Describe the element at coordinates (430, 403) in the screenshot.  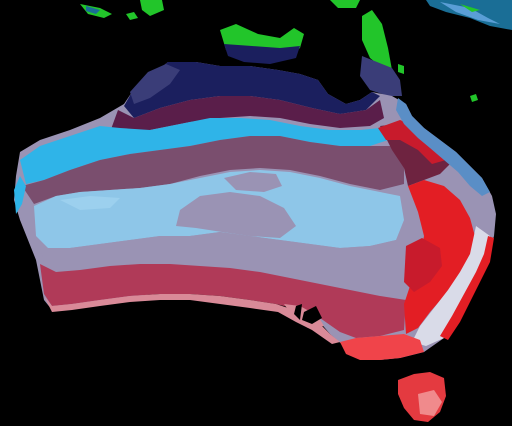
I see `tasmania-pink-patch` at that location.